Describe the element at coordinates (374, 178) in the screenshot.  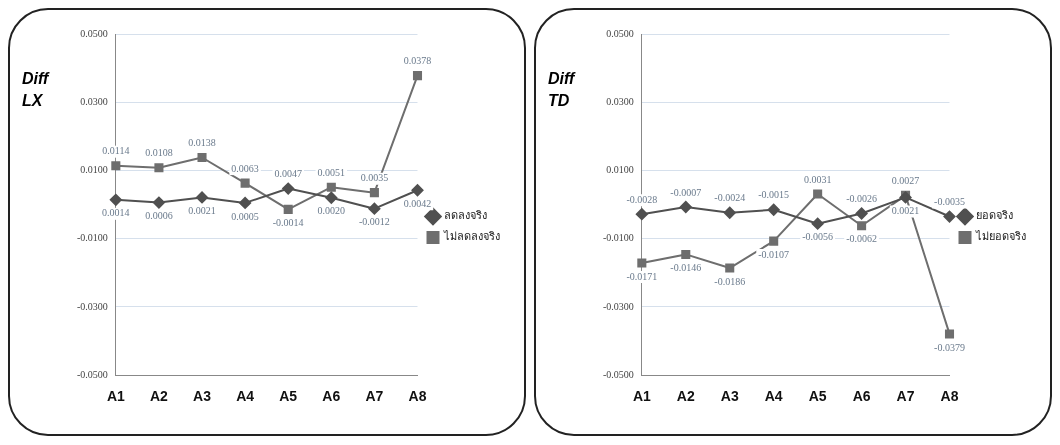
I see `data-label: 0.0035` at that location.